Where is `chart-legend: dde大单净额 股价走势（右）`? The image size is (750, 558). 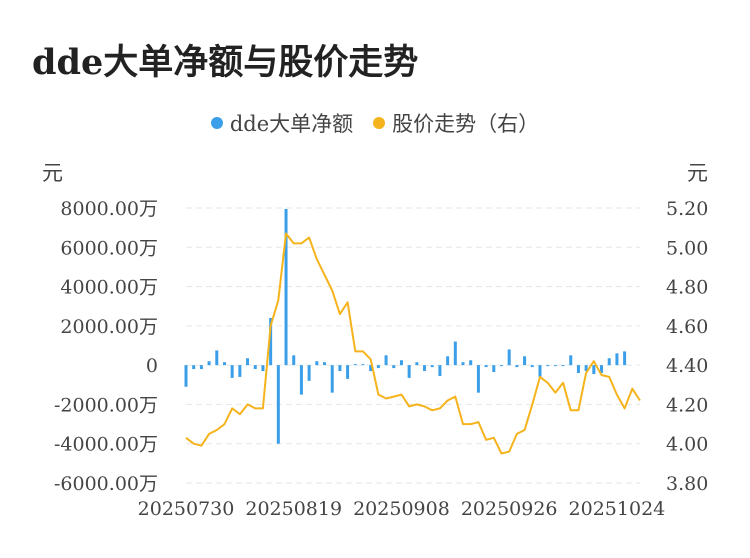 chart-legend: dde大单净额 股价走势（右） is located at coordinates (375, 123).